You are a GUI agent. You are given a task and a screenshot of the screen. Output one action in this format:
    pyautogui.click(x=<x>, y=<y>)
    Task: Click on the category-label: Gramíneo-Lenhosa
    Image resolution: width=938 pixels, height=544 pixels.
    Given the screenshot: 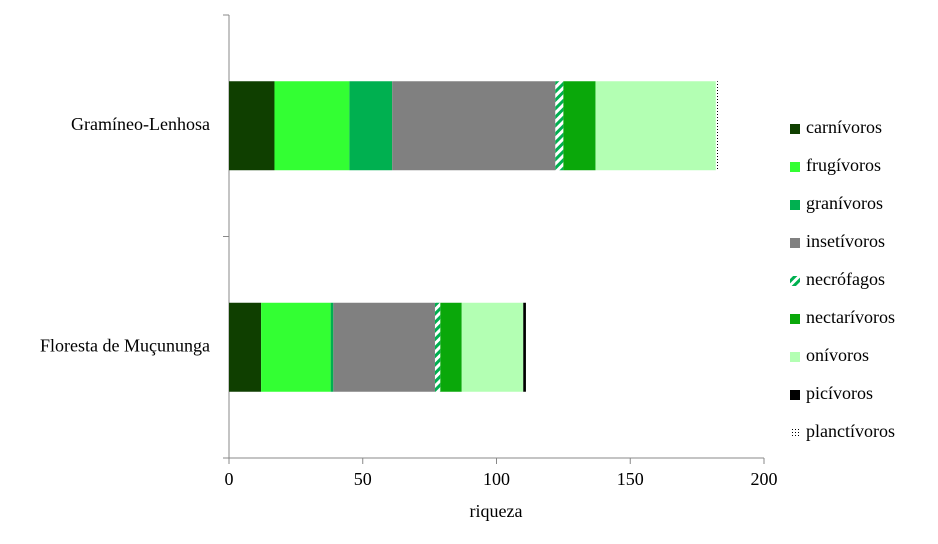 What is the action you would take?
    pyautogui.click(x=140, y=124)
    